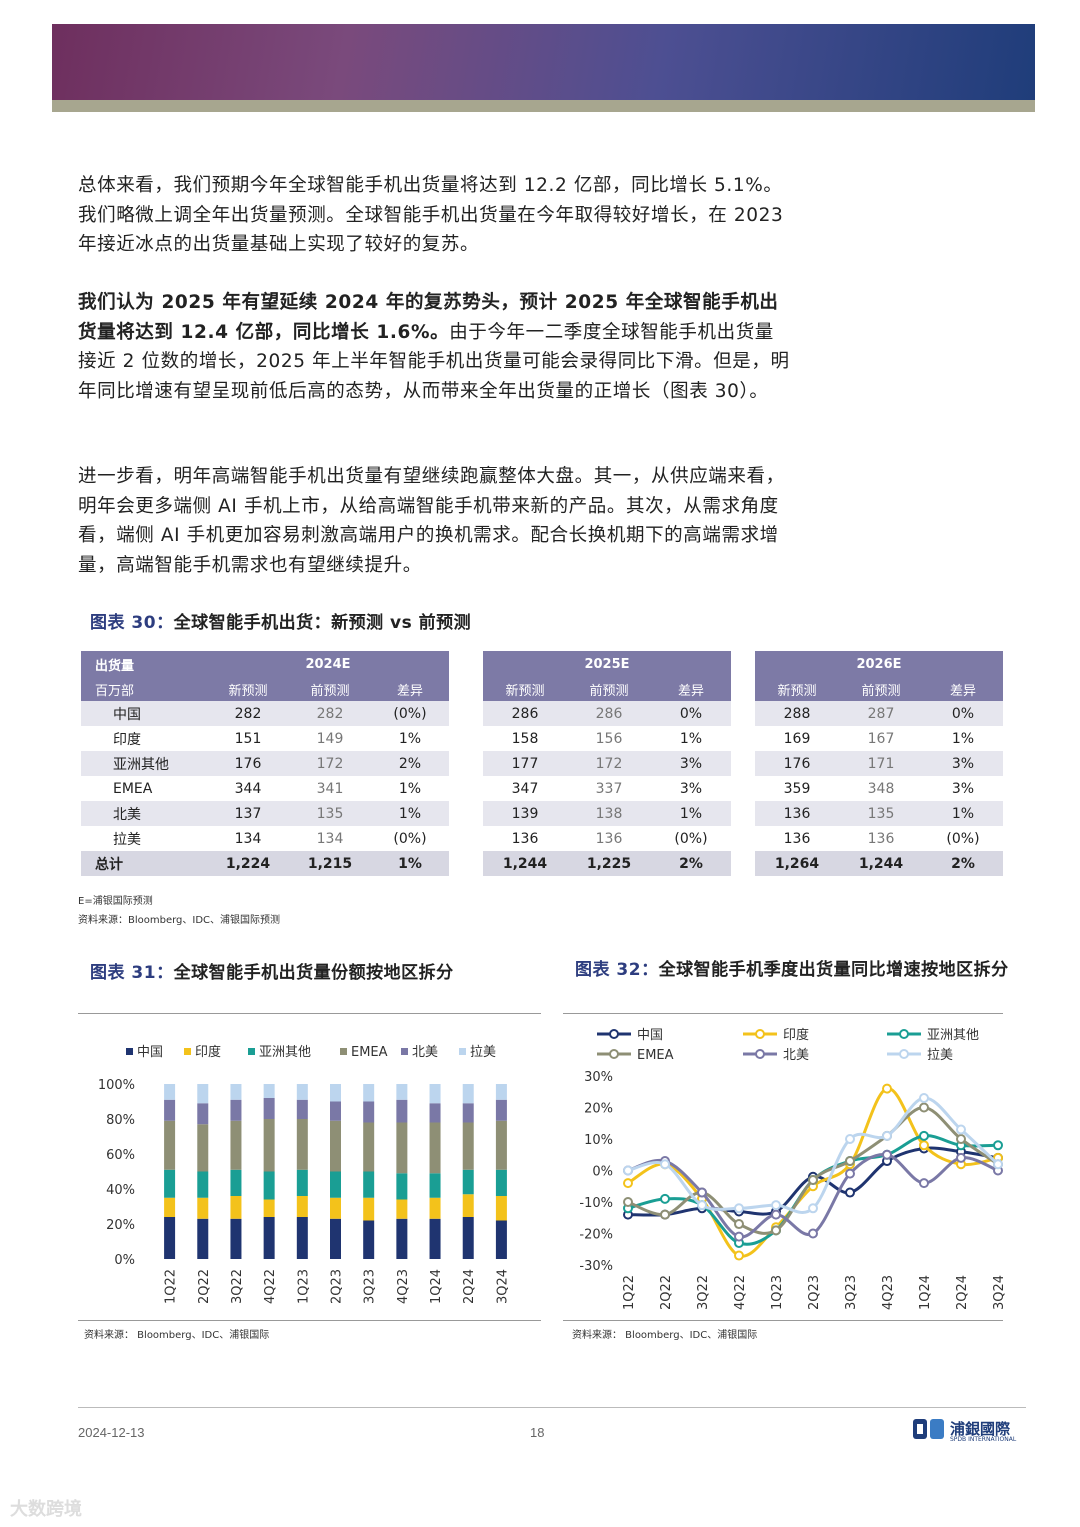 This screenshot has width=1080, height=1527. What do you see at coordinates (614, 1034) in the screenshot?
I see `legend-marker` at bounding box center [614, 1034].